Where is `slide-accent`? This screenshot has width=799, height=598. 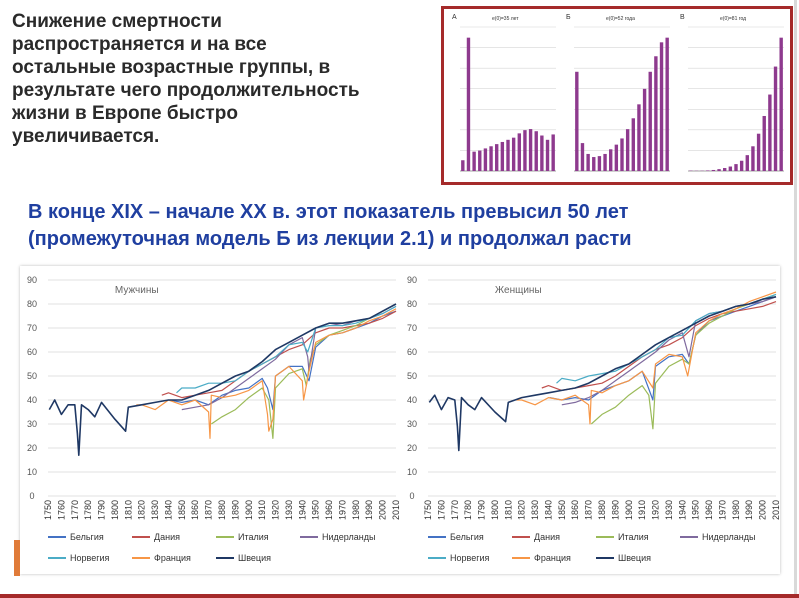 slide-accent is located at coordinates (17, 558).